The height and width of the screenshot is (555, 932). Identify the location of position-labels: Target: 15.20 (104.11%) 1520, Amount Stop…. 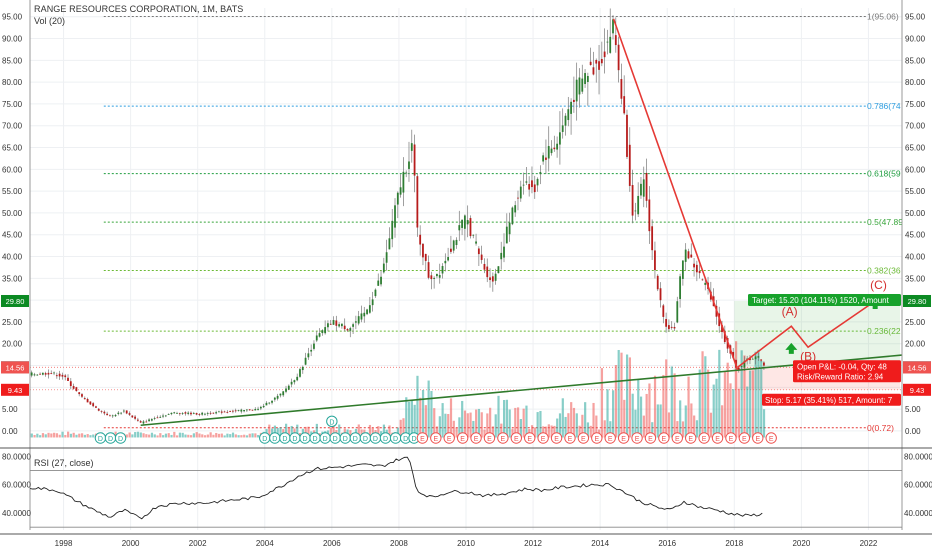
(824, 349).